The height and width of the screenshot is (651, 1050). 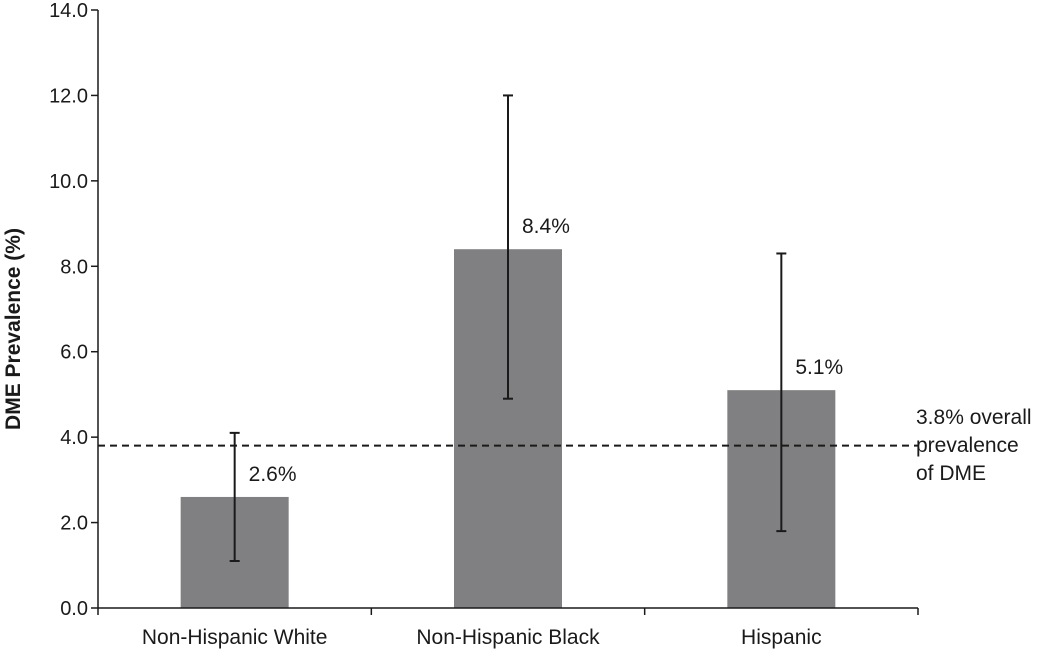 I want to click on y-tick-label: 14.0, so click(x=68, y=11).